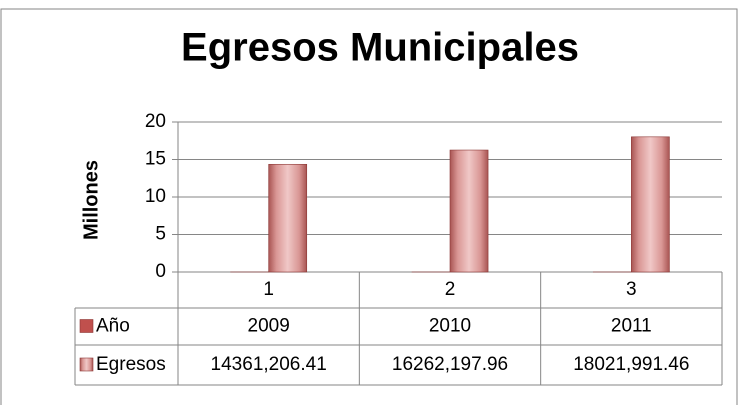 This screenshot has height=410, width=739. Describe the element at coordinates (160, 234) in the screenshot. I see `y-tick-label: 5` at that location.